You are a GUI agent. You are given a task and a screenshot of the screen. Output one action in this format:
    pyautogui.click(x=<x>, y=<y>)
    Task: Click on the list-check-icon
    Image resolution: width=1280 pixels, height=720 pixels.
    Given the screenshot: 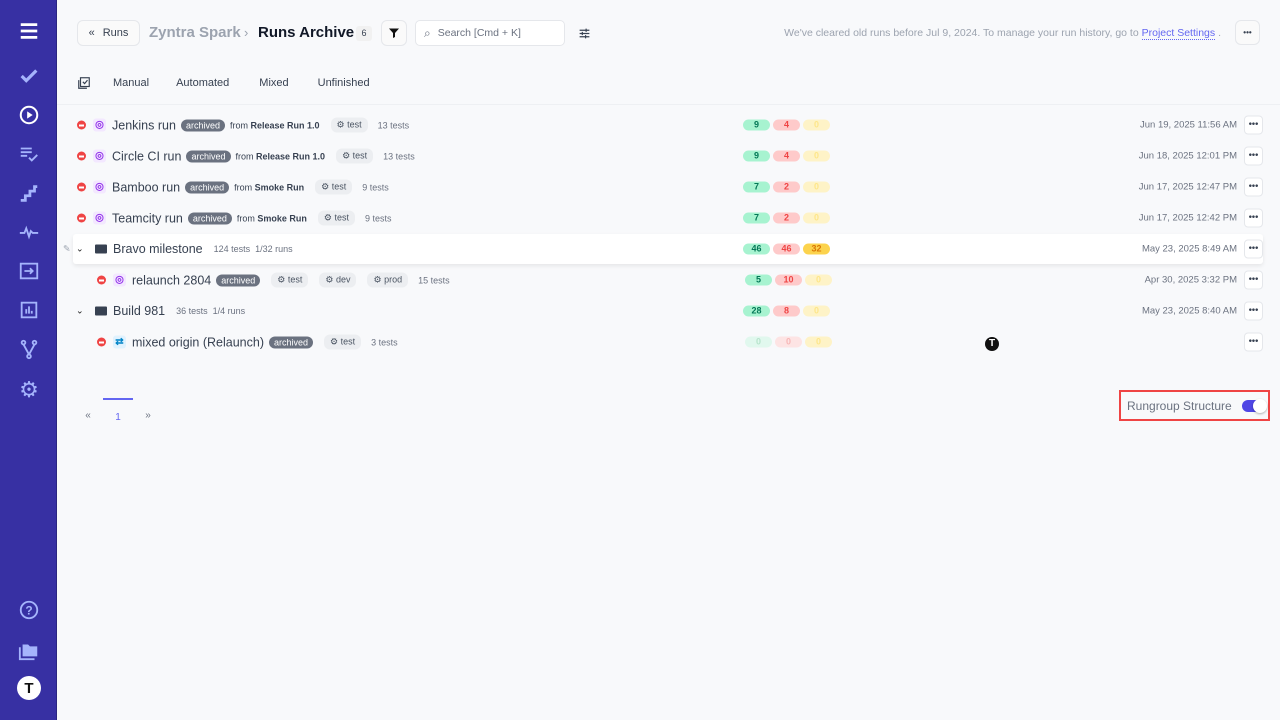 What is the action you would take?
    pyautogui.click(x=29, y=154)
    